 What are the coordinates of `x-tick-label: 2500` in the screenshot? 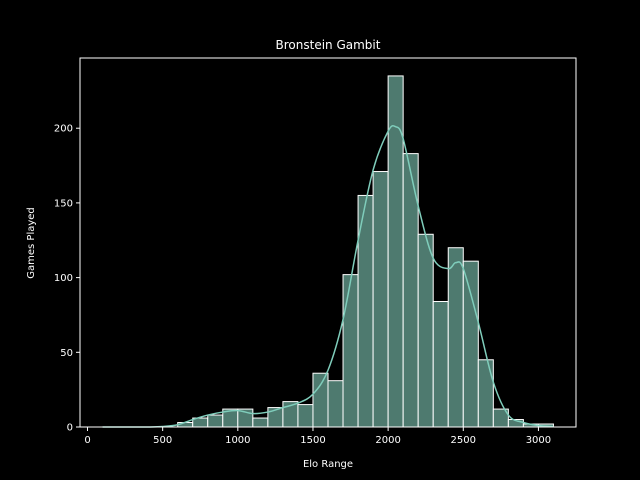 It's located at (463, 440).